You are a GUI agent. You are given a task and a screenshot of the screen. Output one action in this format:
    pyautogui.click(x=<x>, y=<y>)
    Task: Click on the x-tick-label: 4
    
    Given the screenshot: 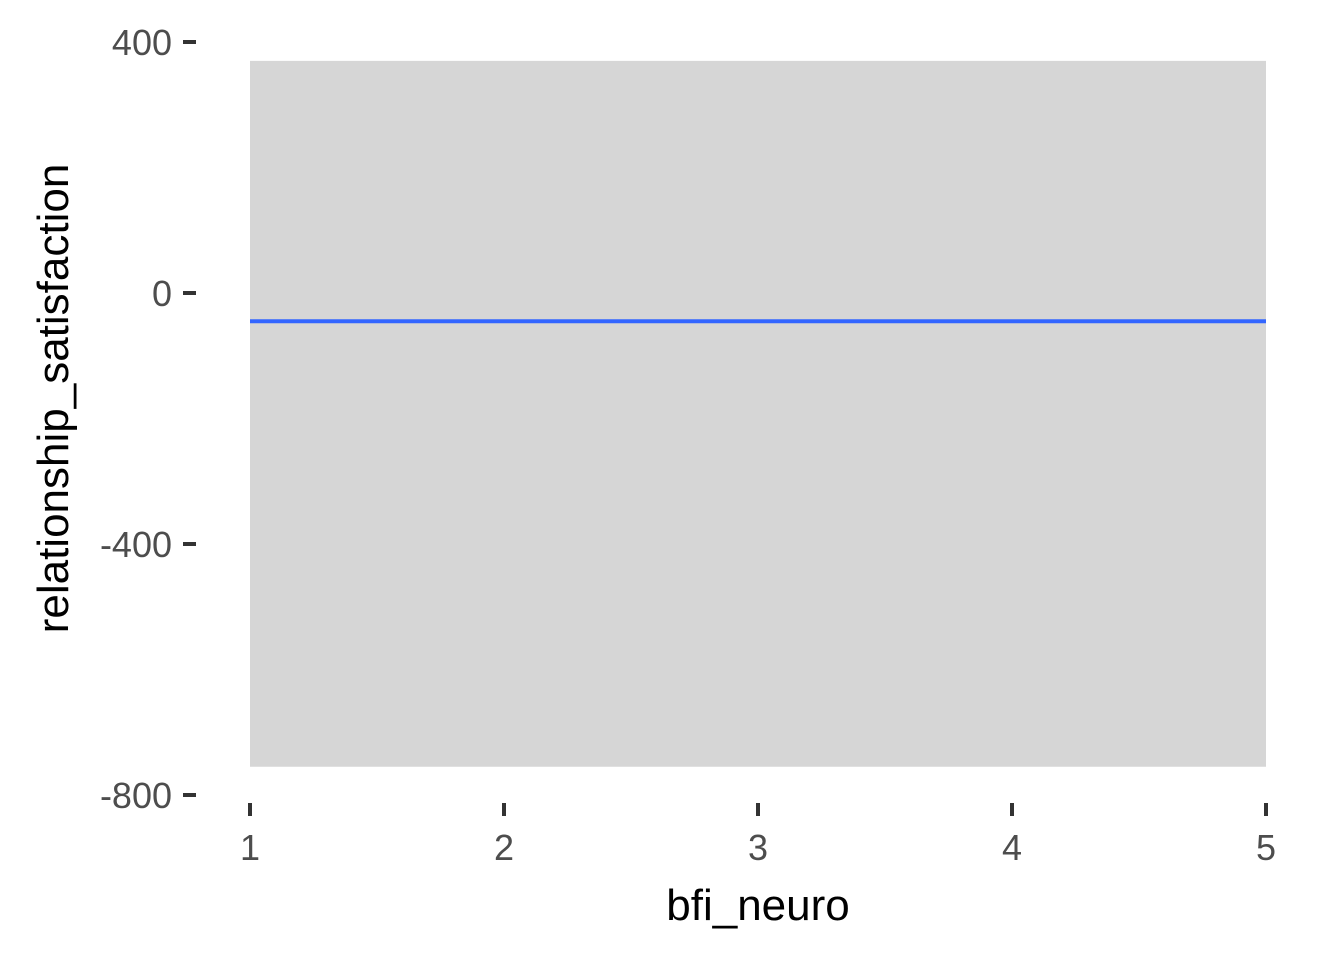 What is the action you would take?
    pyautogui.click(x=1012, y=847)
    